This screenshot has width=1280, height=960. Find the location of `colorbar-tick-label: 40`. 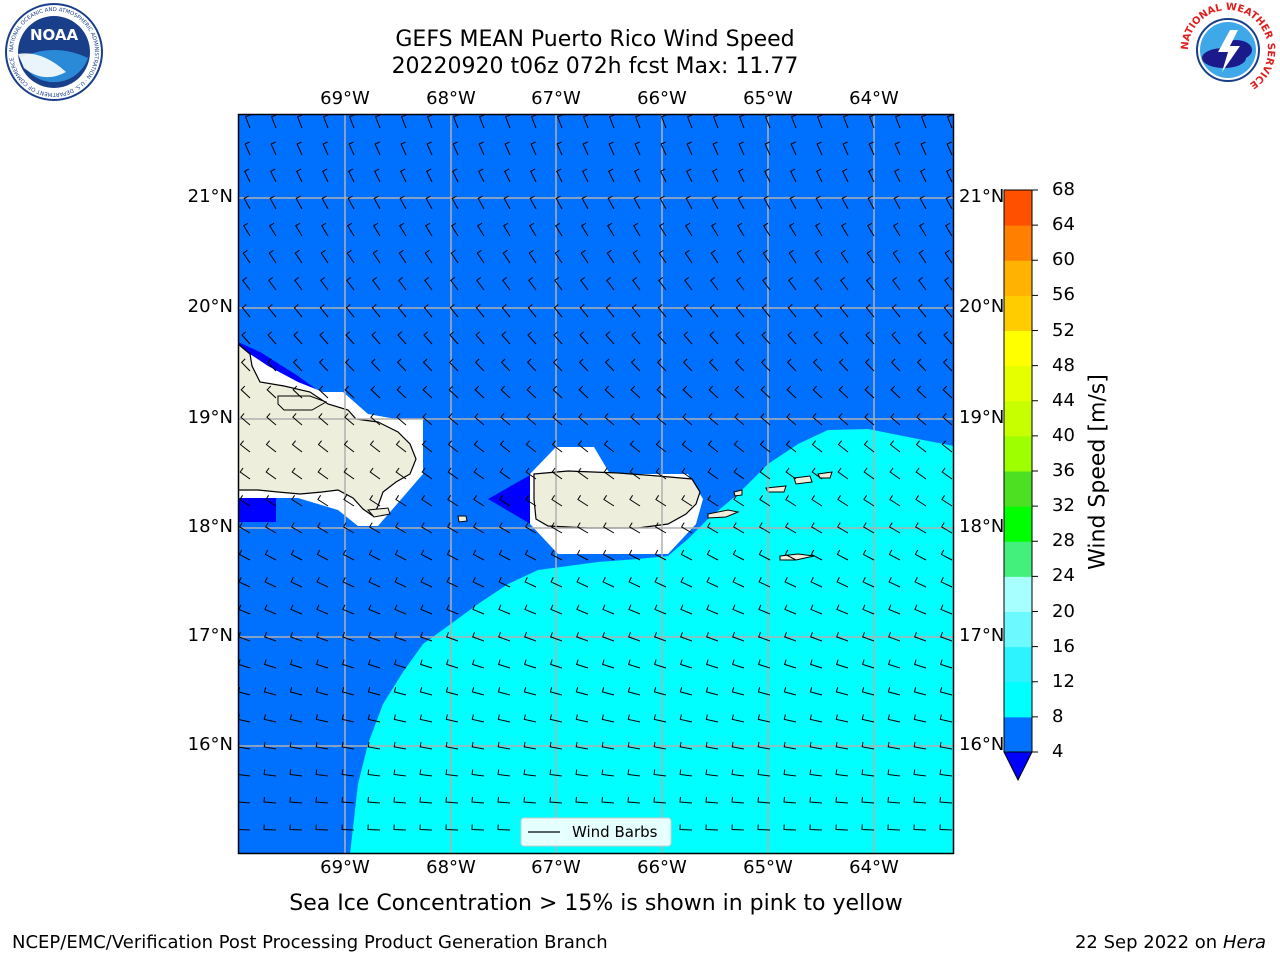

colorbar-tick-label: 40 is located at coordinates (1063, 435).